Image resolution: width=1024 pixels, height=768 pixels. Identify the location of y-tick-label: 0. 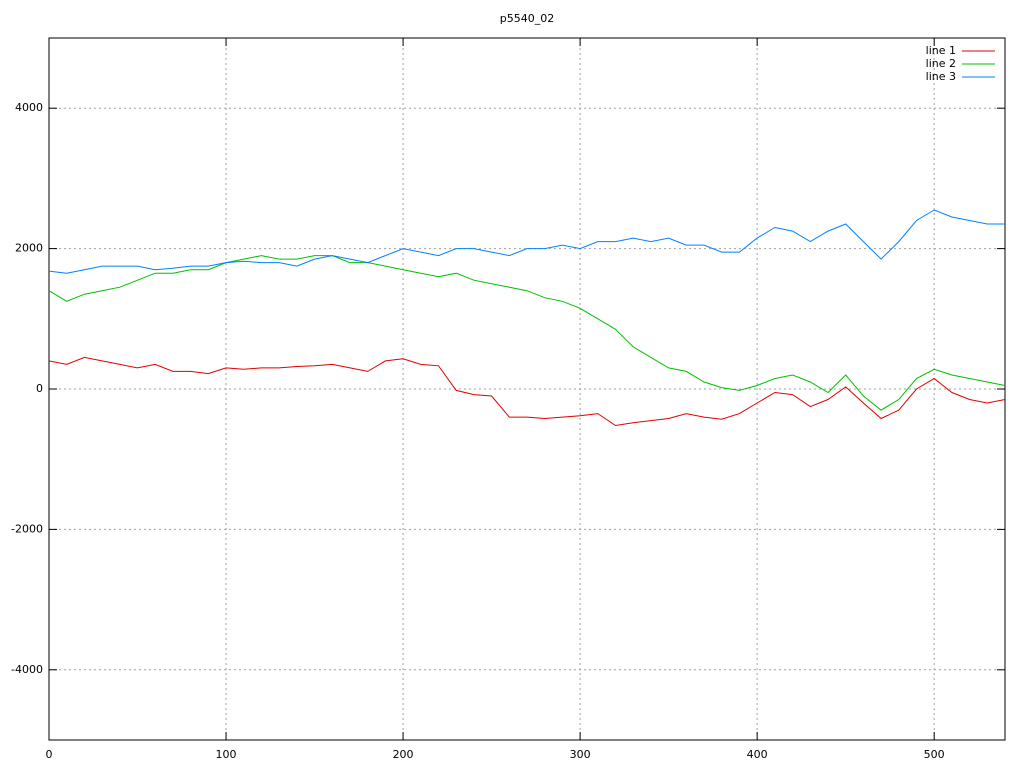
(39, 388).